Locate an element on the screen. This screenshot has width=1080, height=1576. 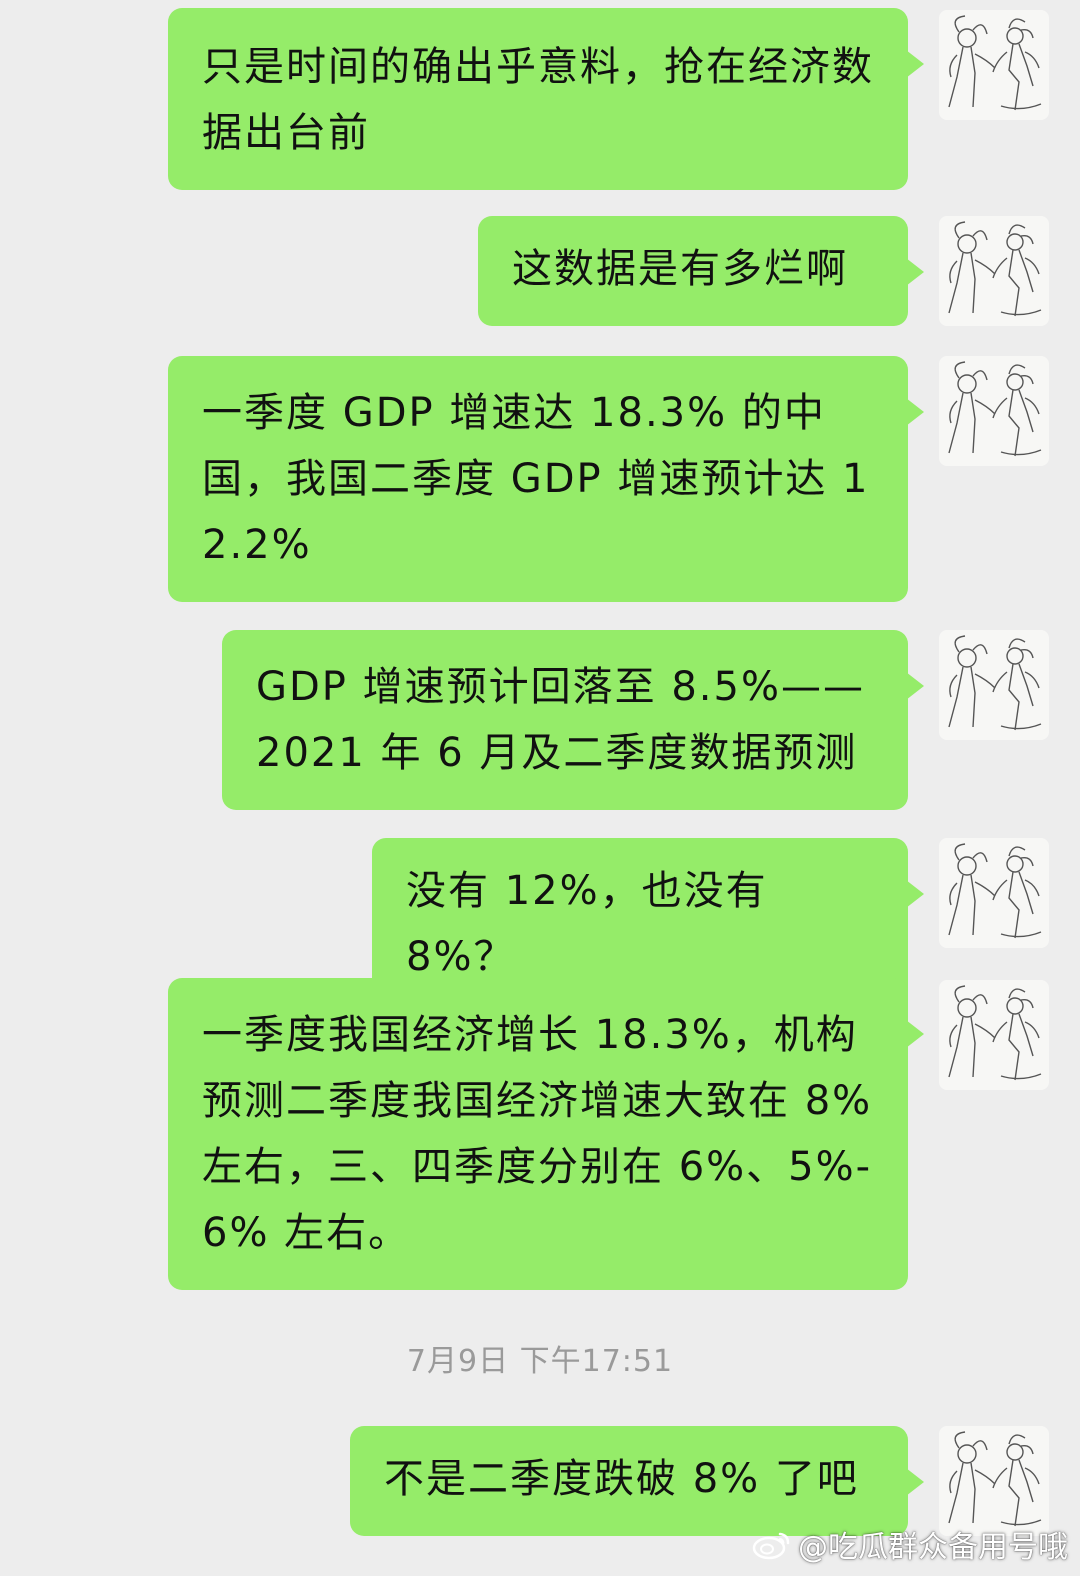
weibo-watermark: @吃瓜群众备用号哦 is located at coordinates (910, 1544).